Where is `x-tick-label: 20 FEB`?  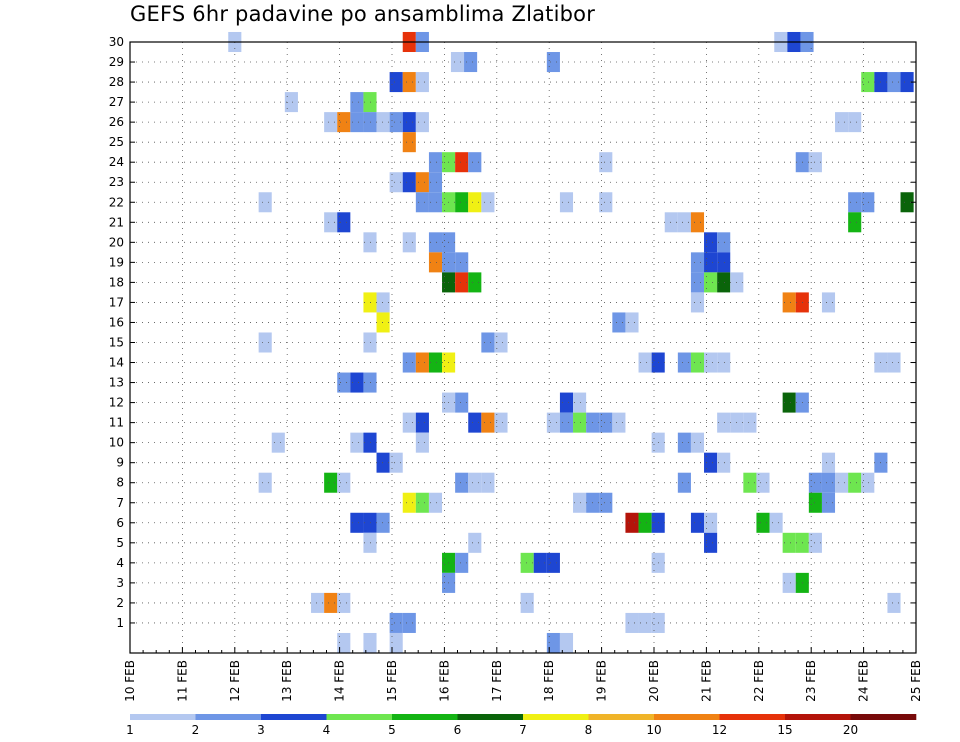 x-tick-label: 20 FEB is located at coordinates (654, 681).